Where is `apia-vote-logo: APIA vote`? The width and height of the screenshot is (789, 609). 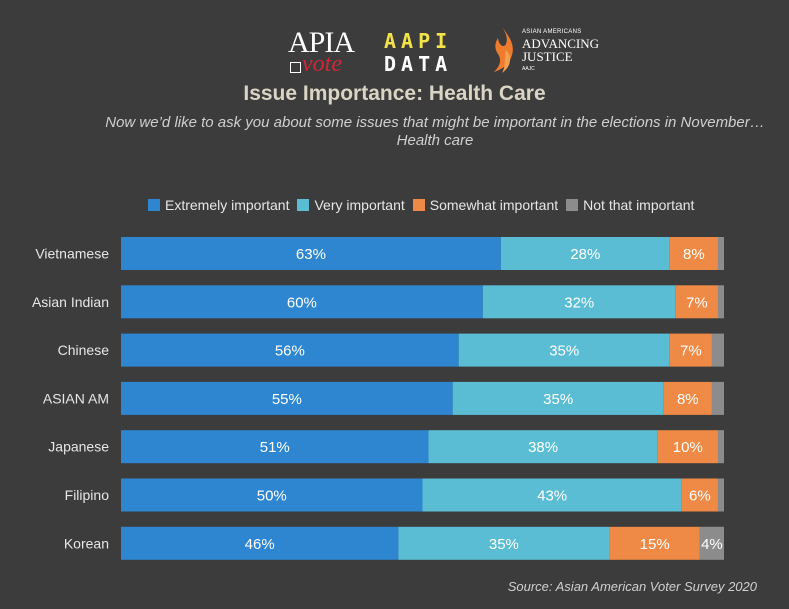 apia-vote-logo: APIA vote is located at coordinates (329, 51).